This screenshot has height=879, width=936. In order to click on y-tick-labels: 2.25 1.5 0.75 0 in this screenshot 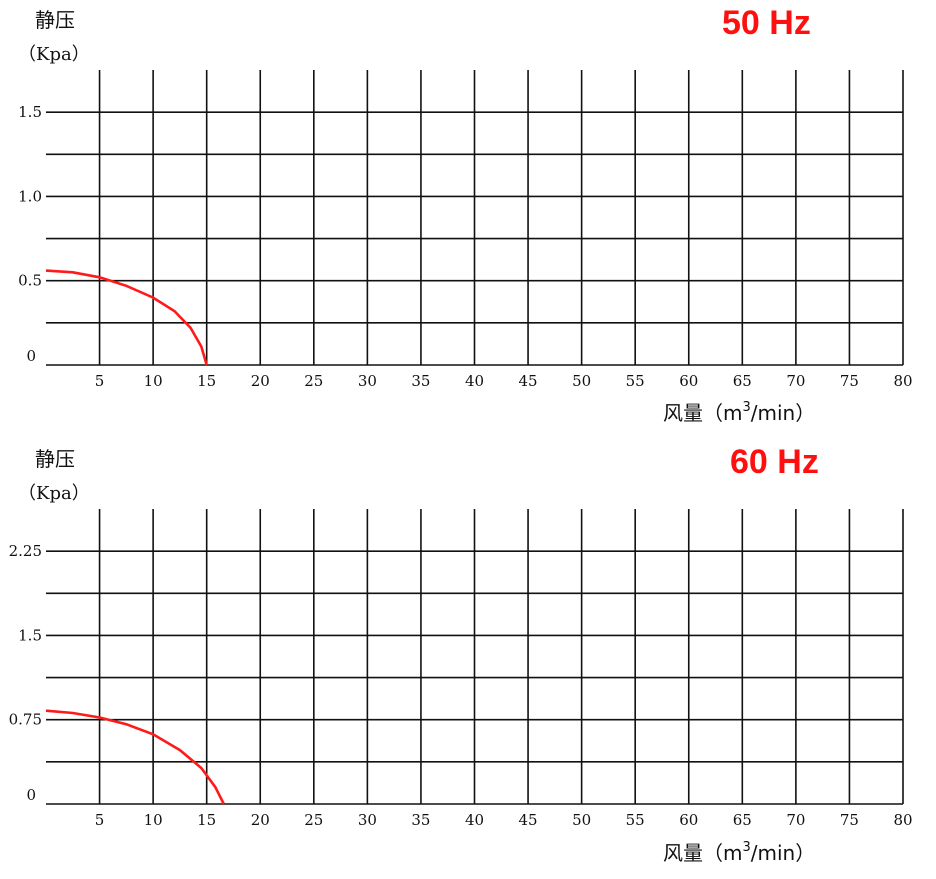, I will do `click(25, 673)`.